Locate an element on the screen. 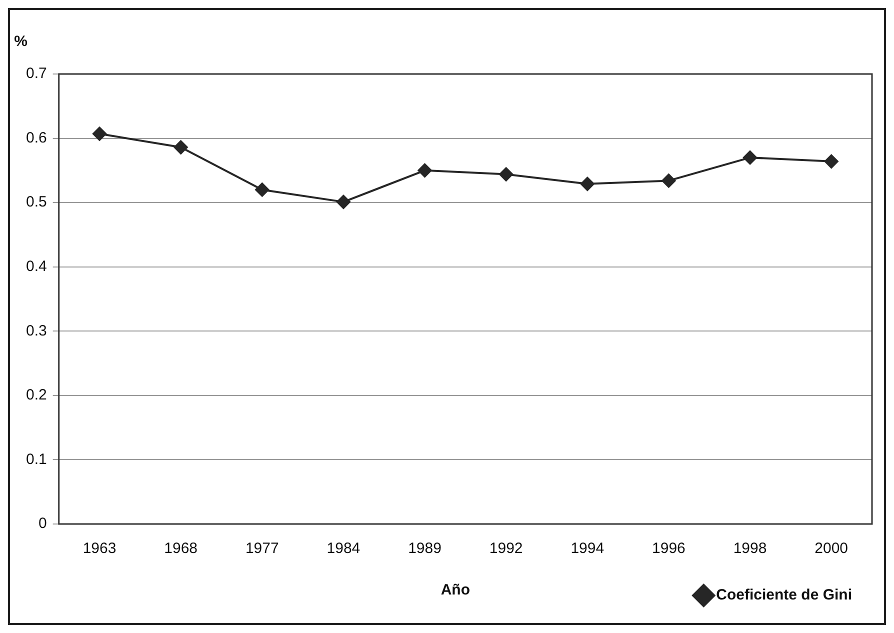  x-tick-label: 1996 is located at coordinates (669, 549).